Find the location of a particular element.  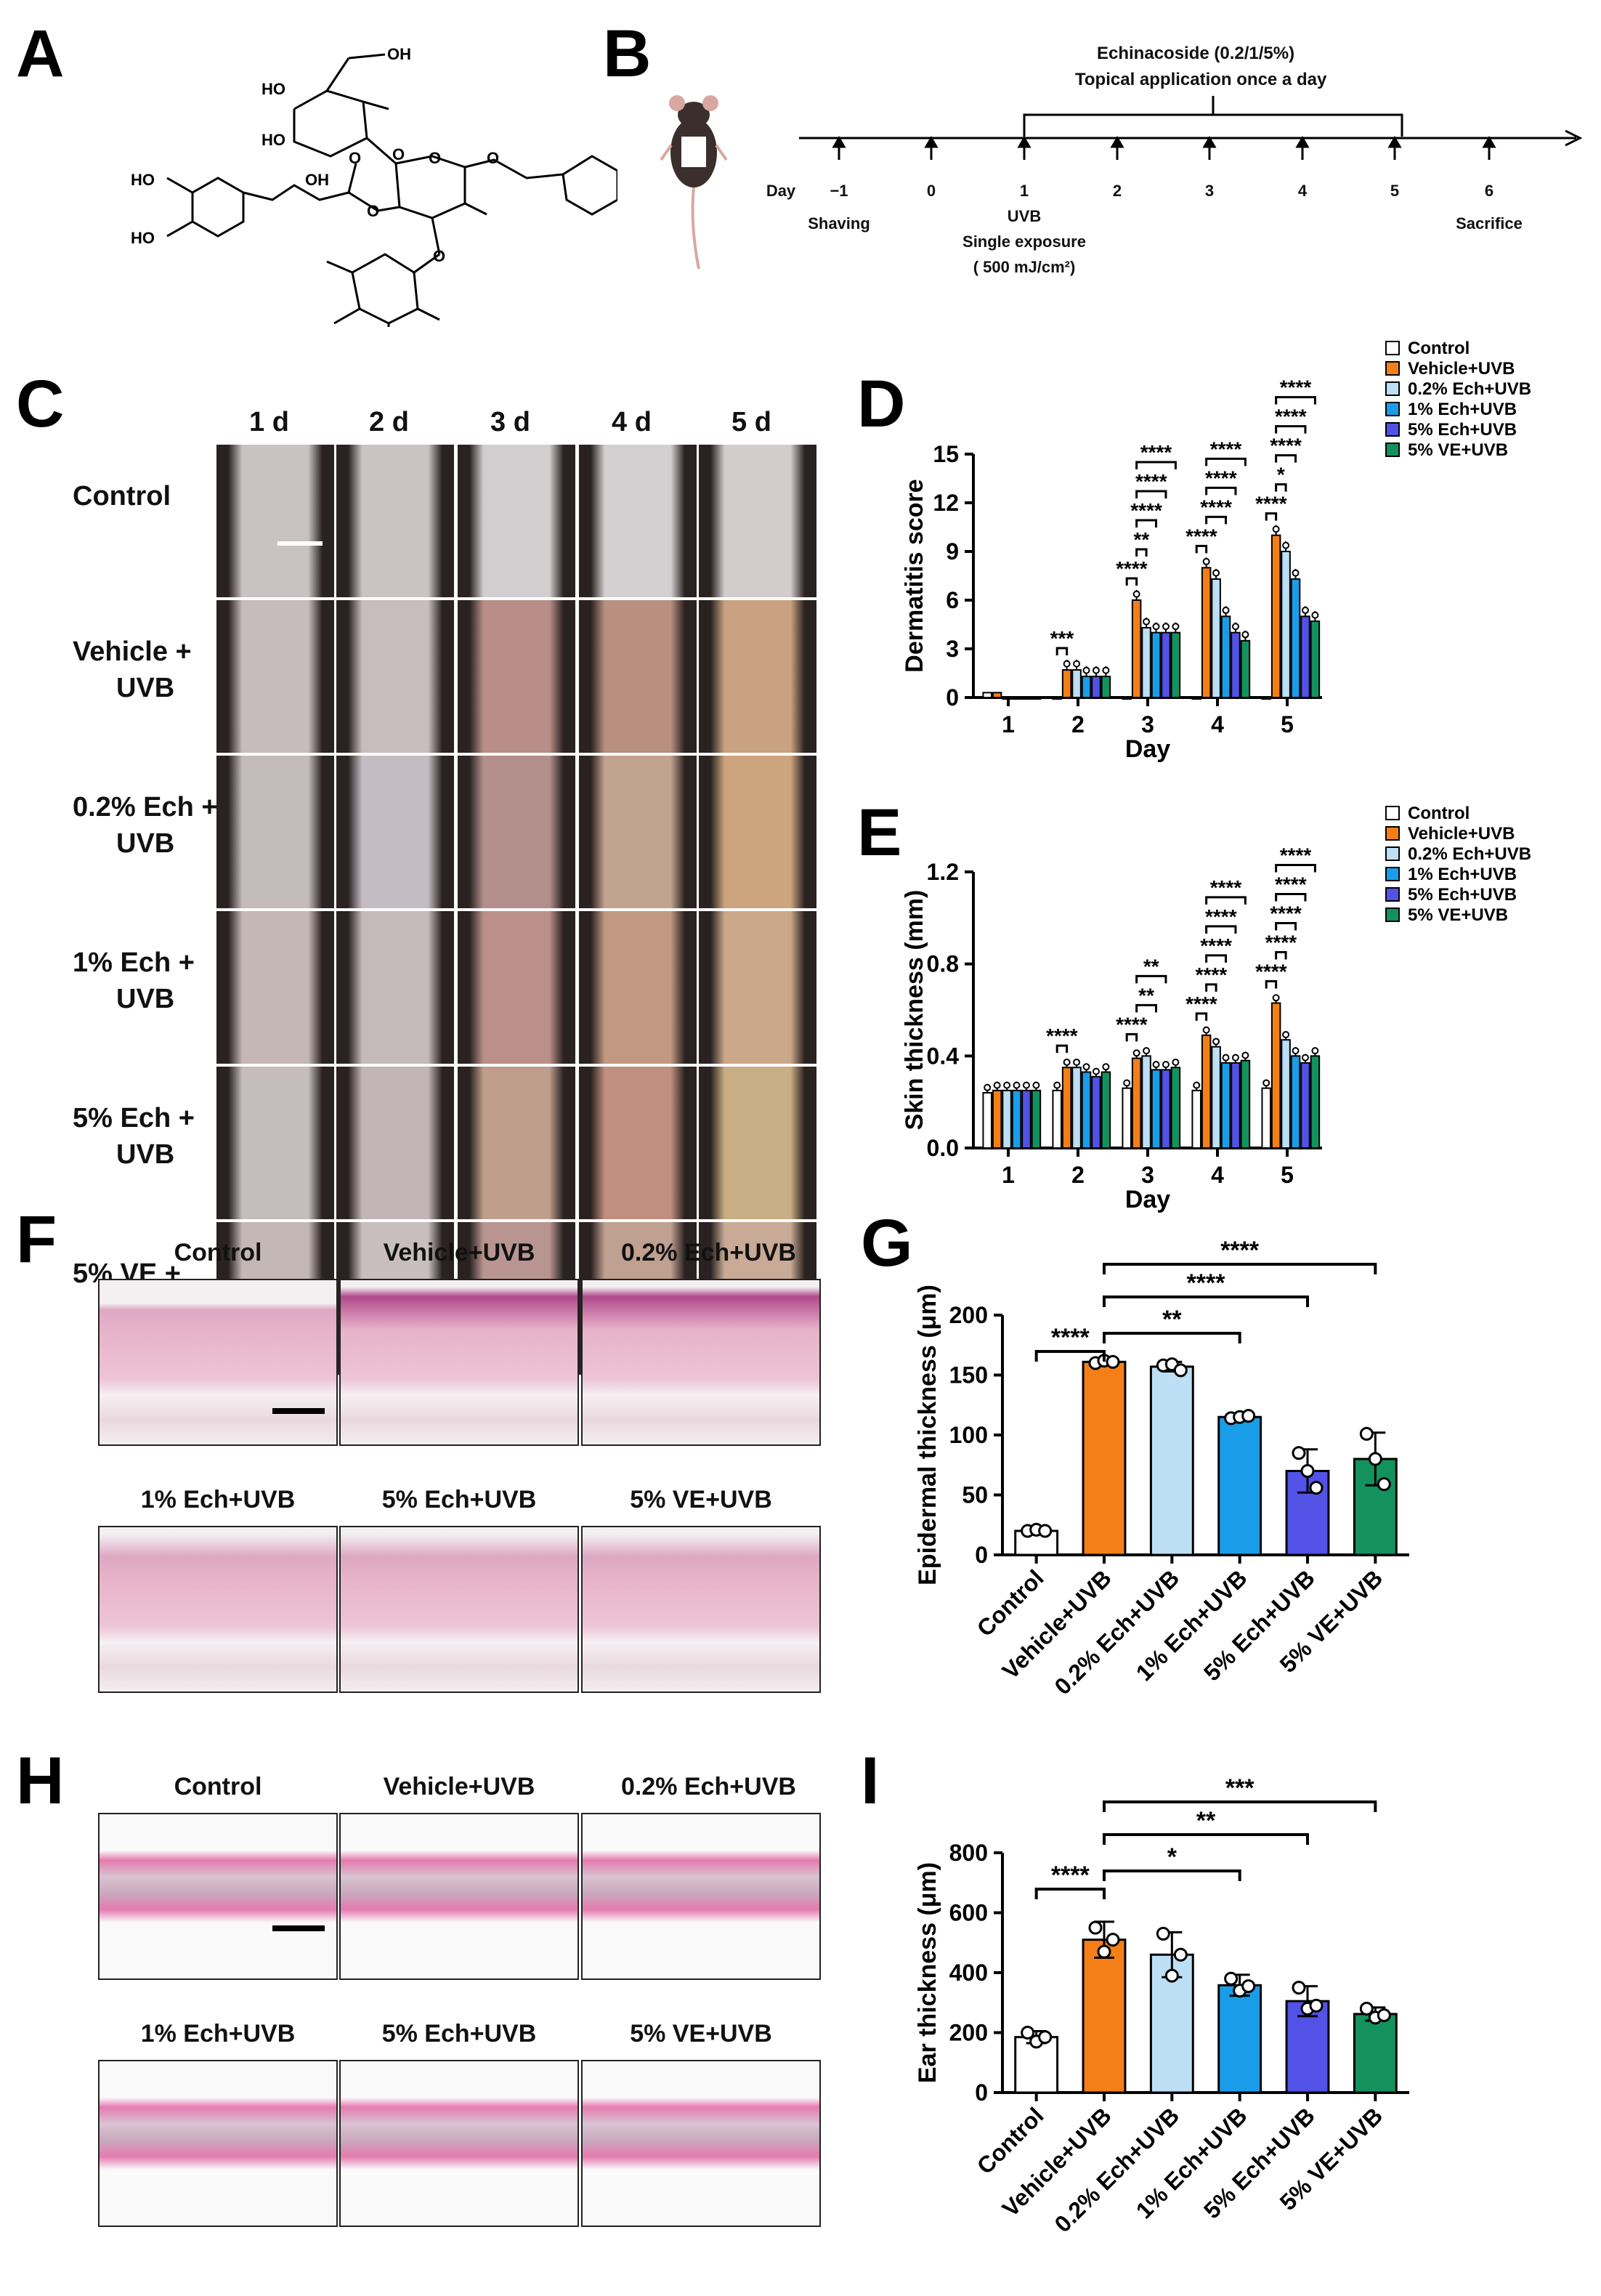

day-tick: 5 is located at coordinates (1394, 191).